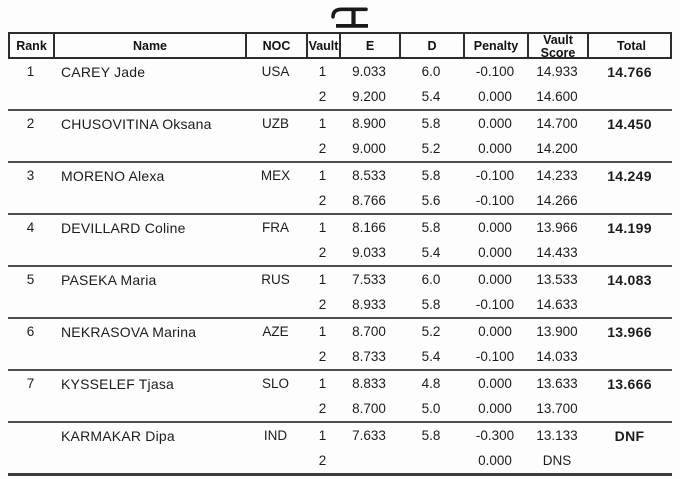 The height and width of the screenshot is (479, 680). I want to click on header-total: Total, so click(631, 46).